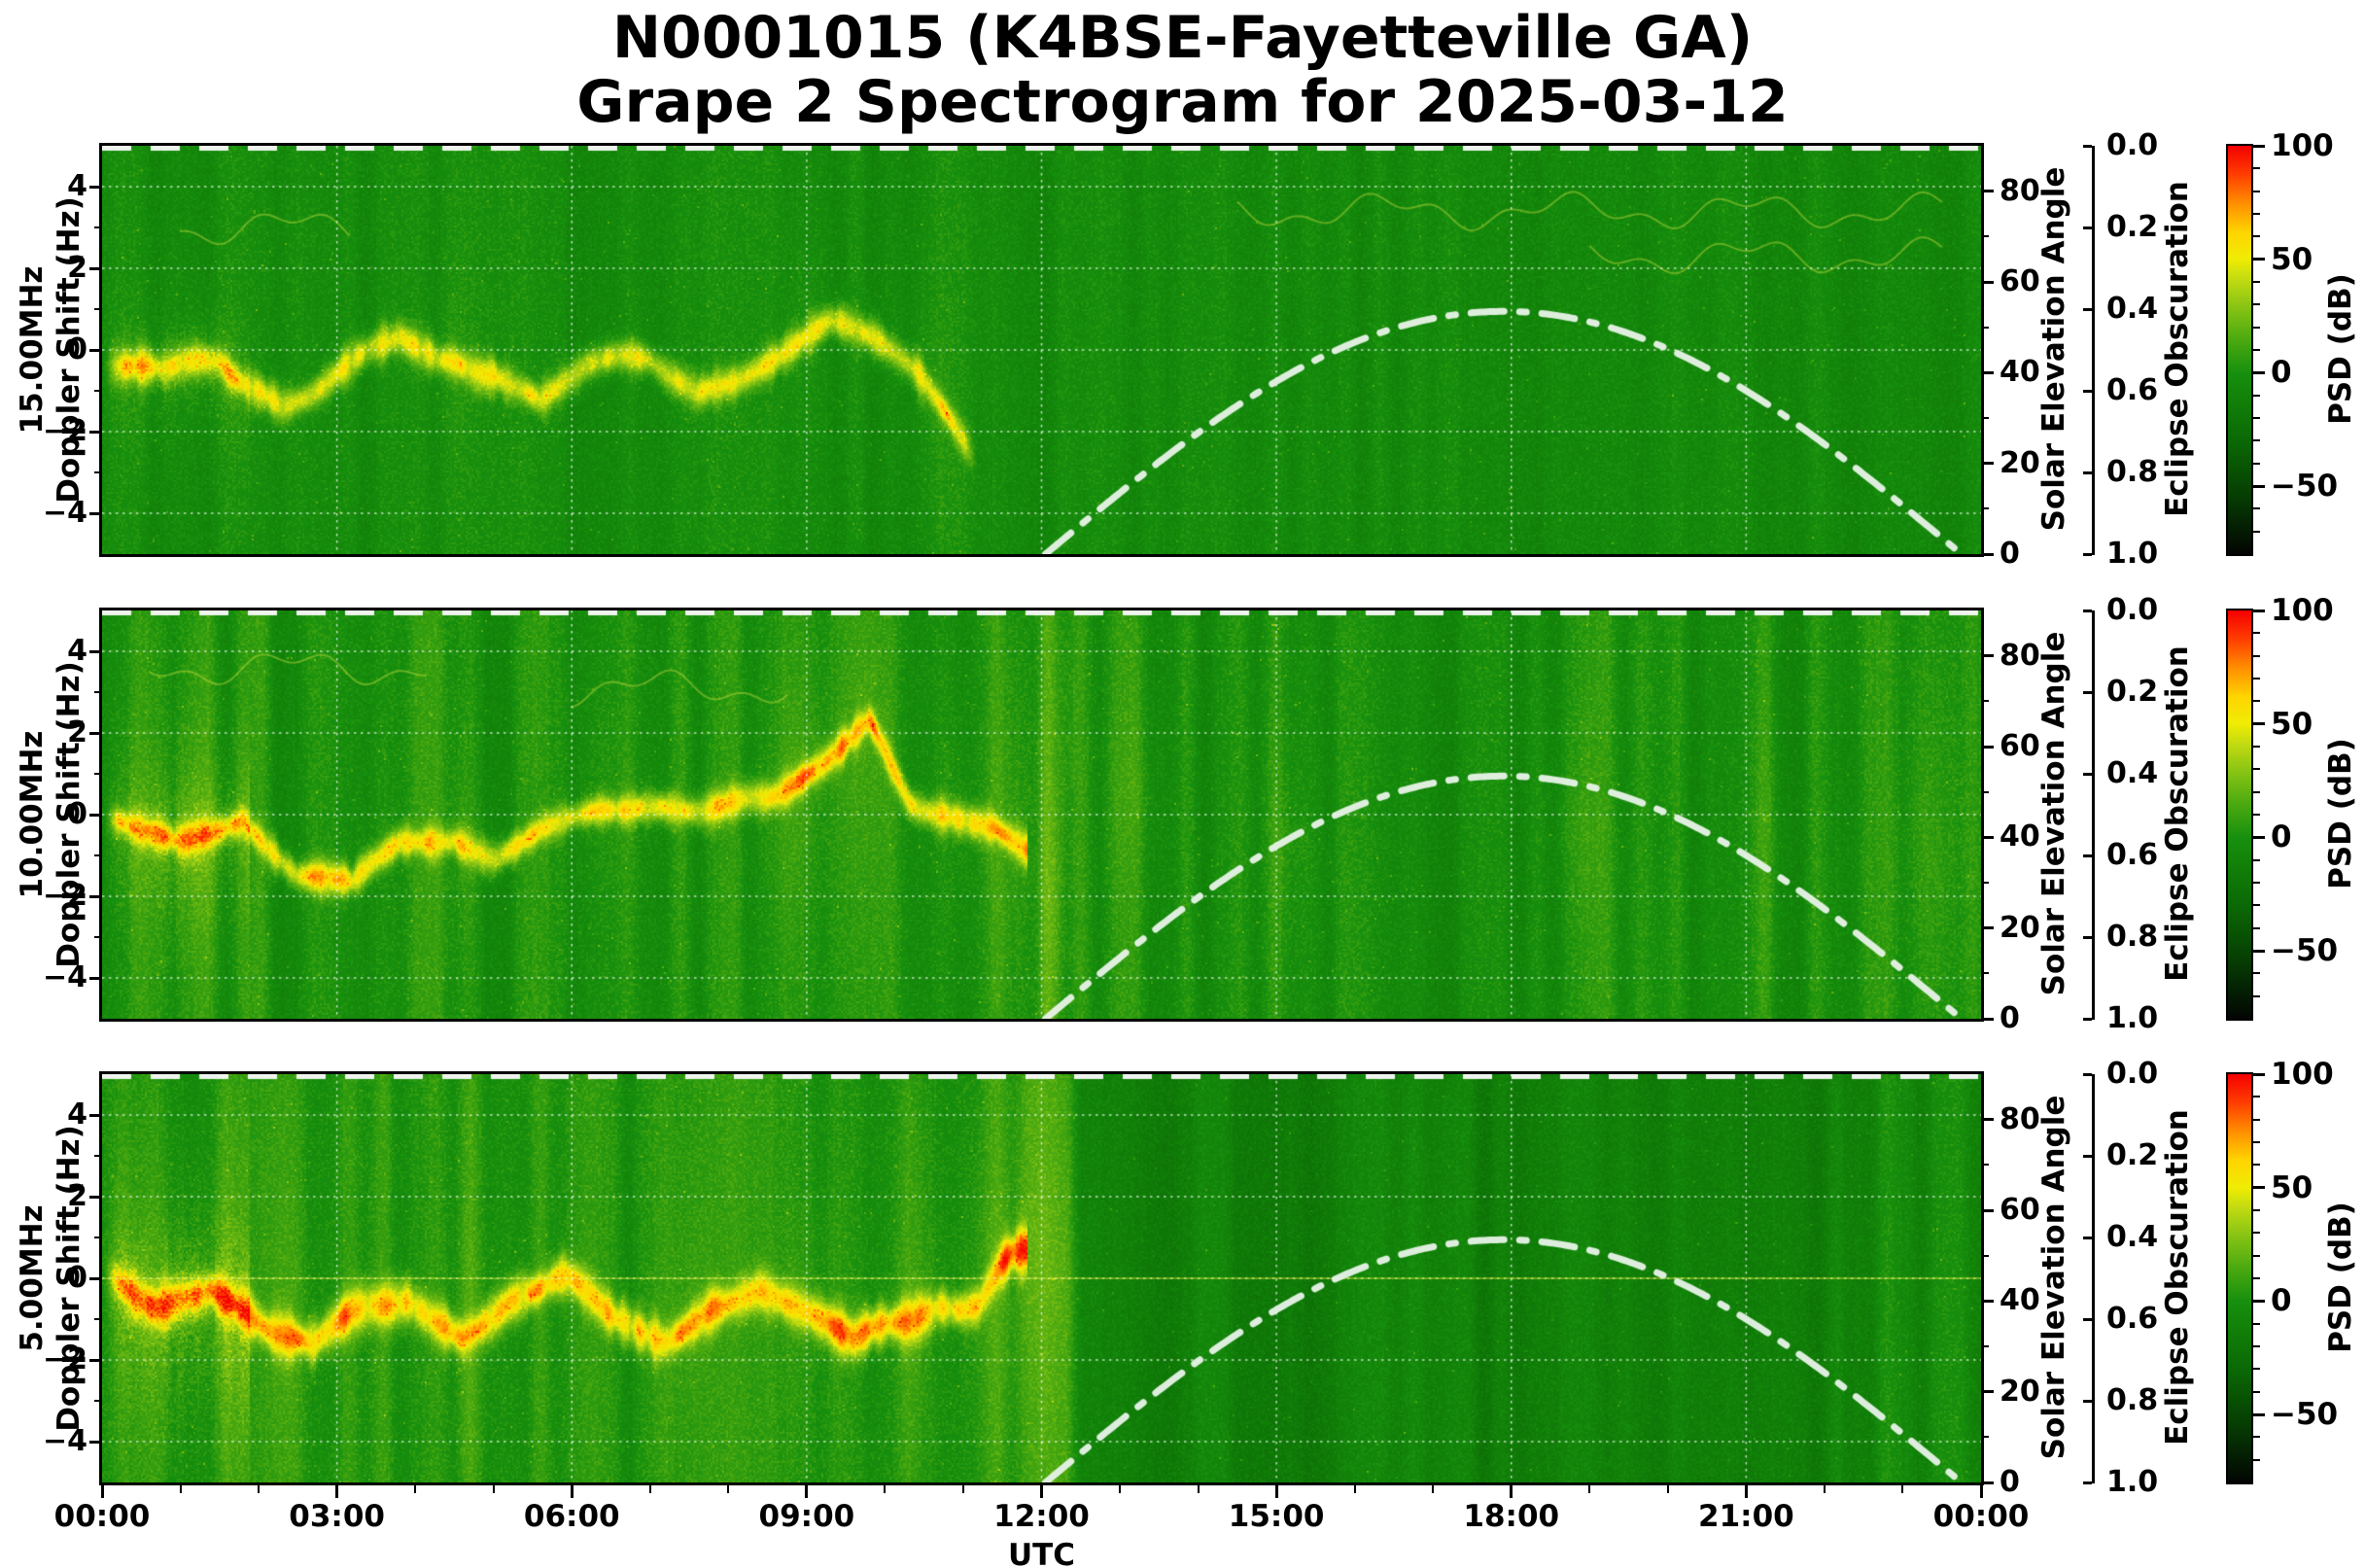 This screenshot has height=1568, width=2365. Describe the element at coordinates (2305, 486) in the screenshot. I see `colorbar-tick-label: −50` at that location.